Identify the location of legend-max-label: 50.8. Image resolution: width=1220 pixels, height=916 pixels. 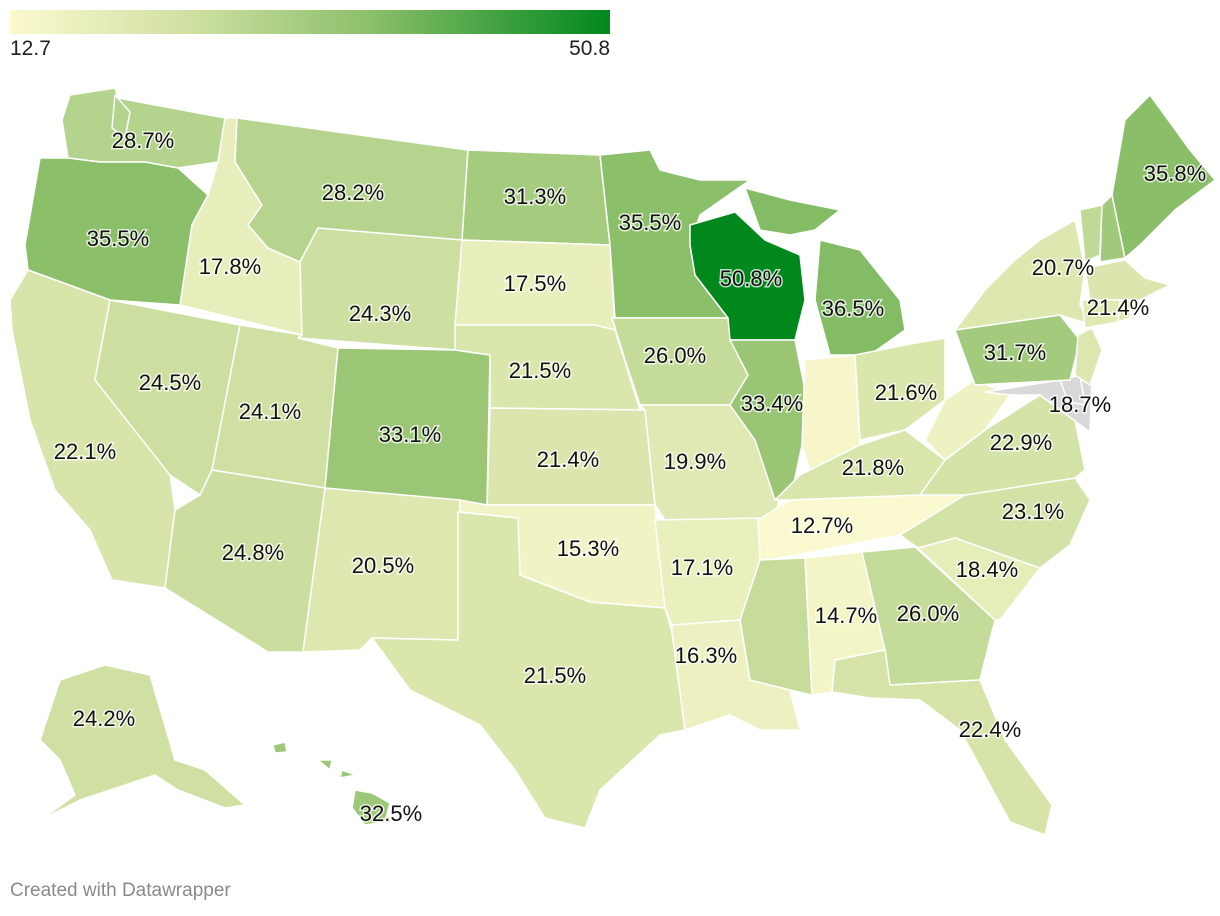
(589, 48).